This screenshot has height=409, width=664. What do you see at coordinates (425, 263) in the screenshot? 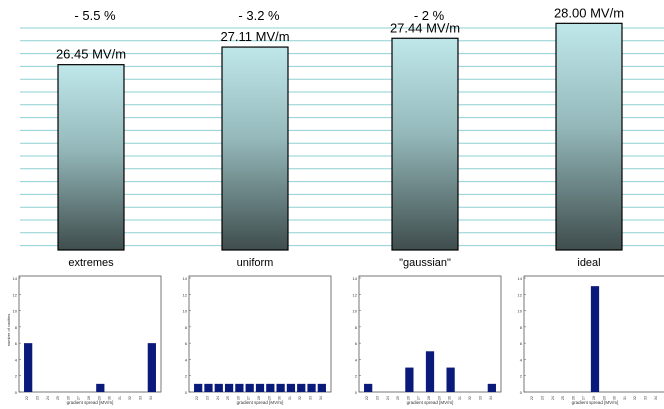
I see `category-label-2: "gaussian"` at bounding box center [425, 263].